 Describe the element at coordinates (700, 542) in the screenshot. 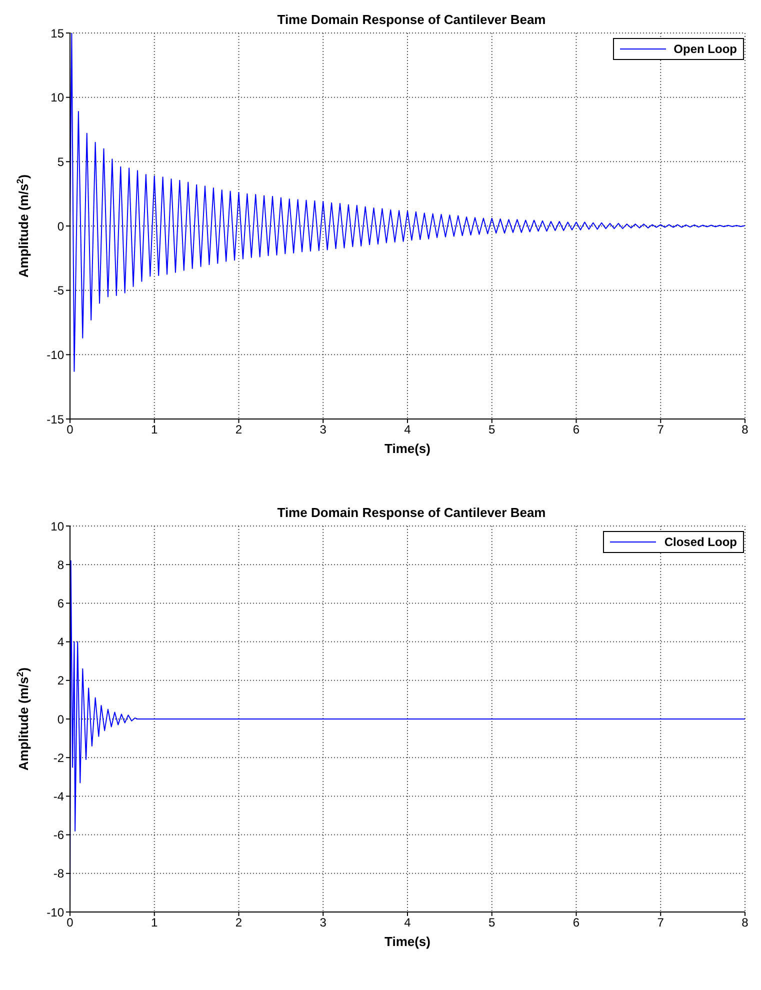

I see `legend-label: Closed Loop` at that location.